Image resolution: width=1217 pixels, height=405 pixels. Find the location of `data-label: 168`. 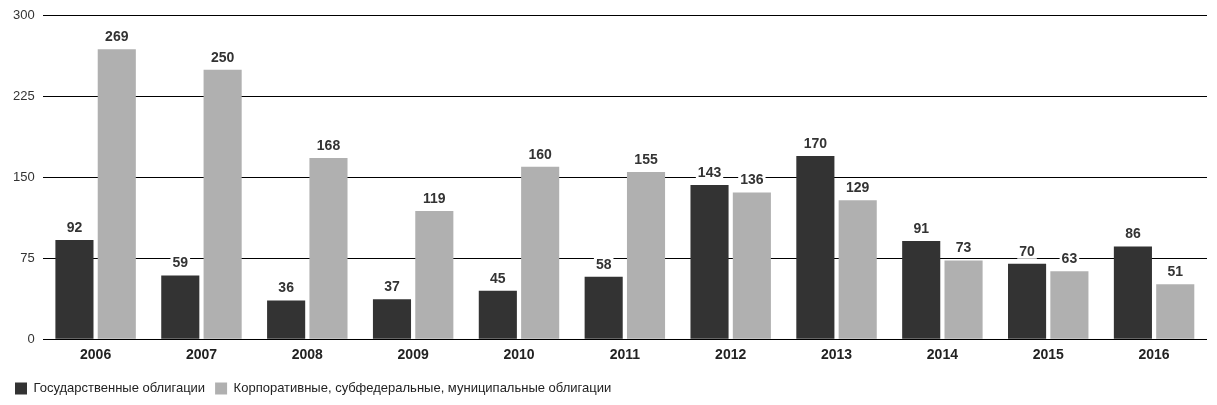

data-label: 168 is located at coordinates (328, 144).